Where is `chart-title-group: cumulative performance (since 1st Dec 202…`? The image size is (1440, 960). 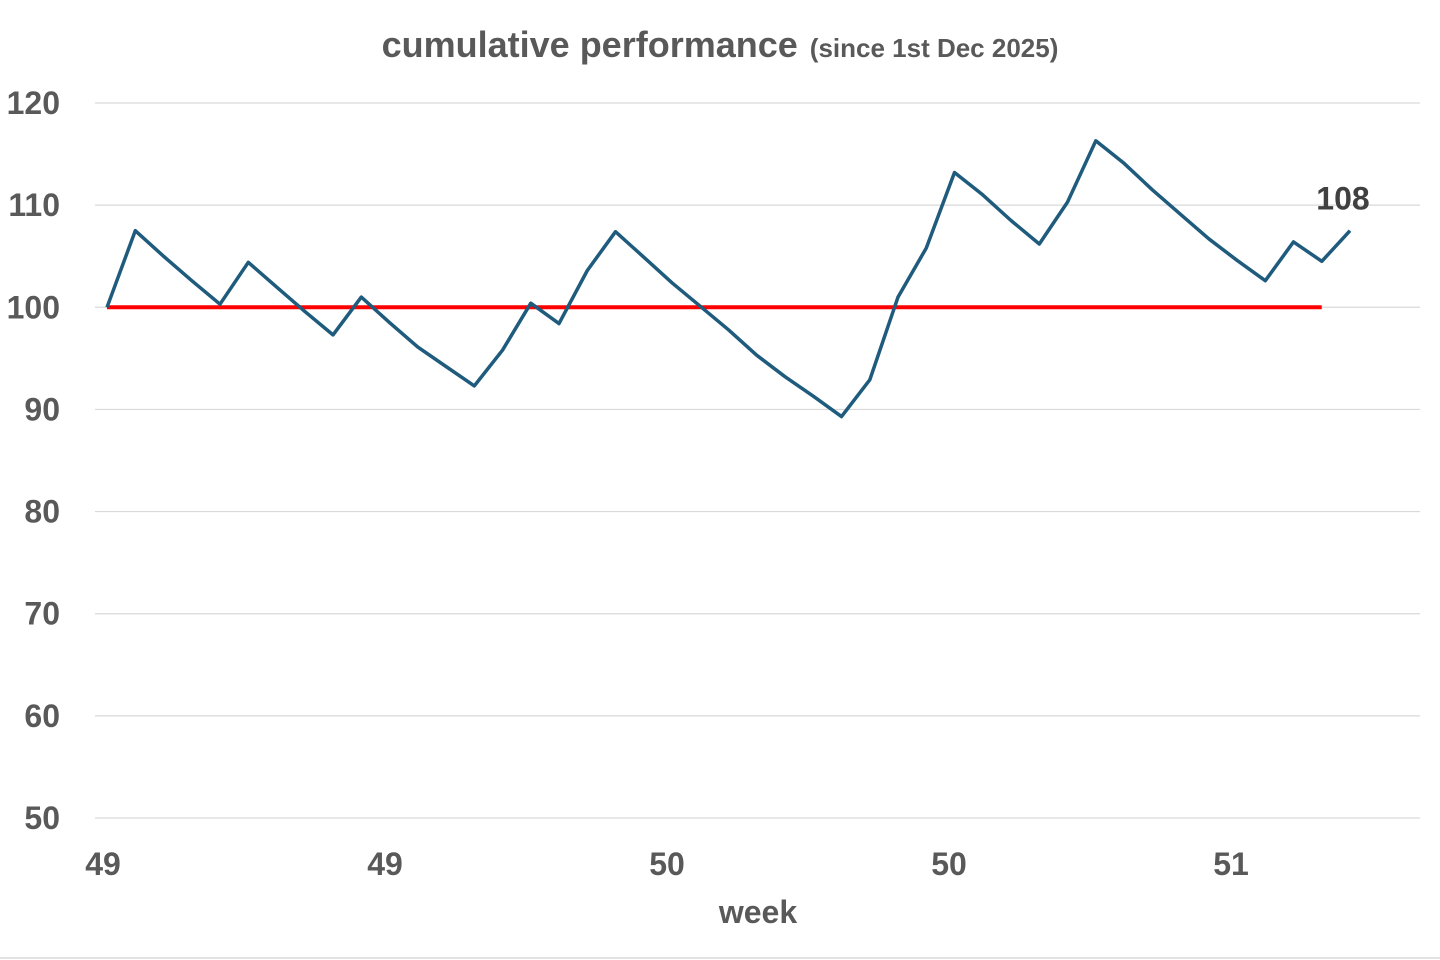
chart-title-group: cumulative performance (since 1st Dec 202… is located at coordinates (720, 44).